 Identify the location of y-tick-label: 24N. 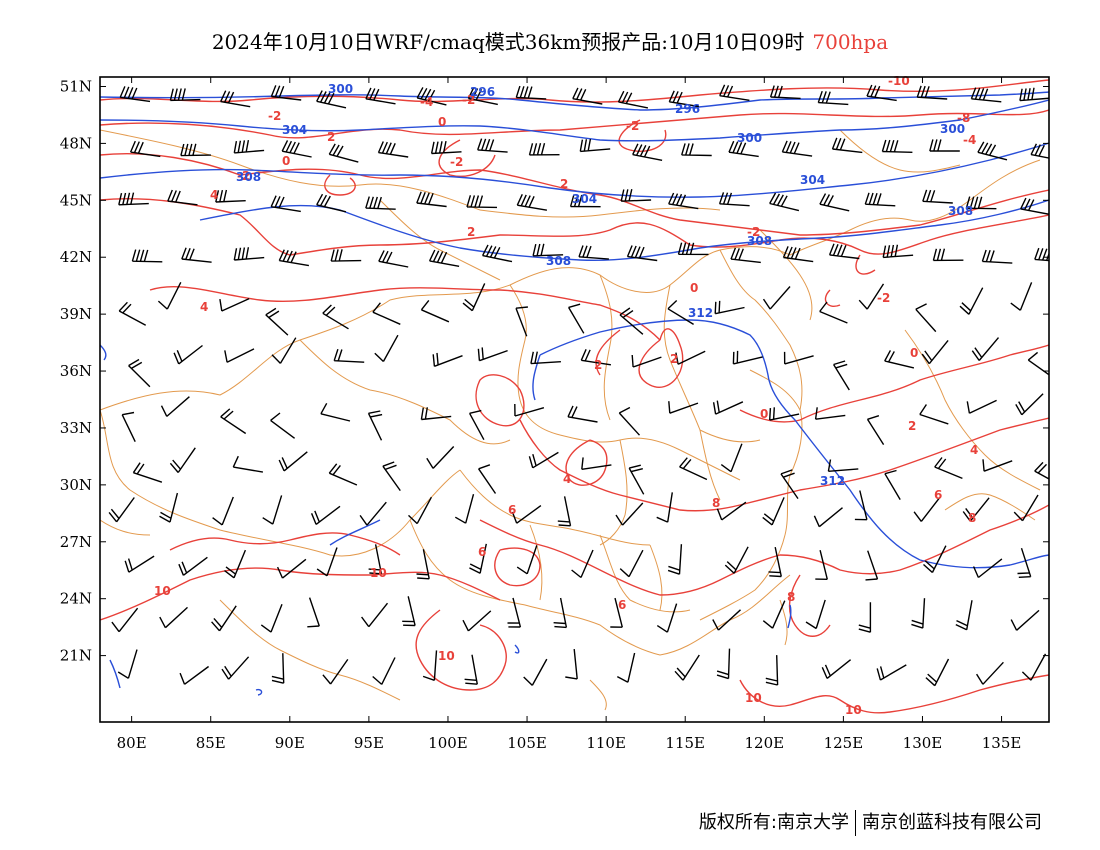
(76, 599).